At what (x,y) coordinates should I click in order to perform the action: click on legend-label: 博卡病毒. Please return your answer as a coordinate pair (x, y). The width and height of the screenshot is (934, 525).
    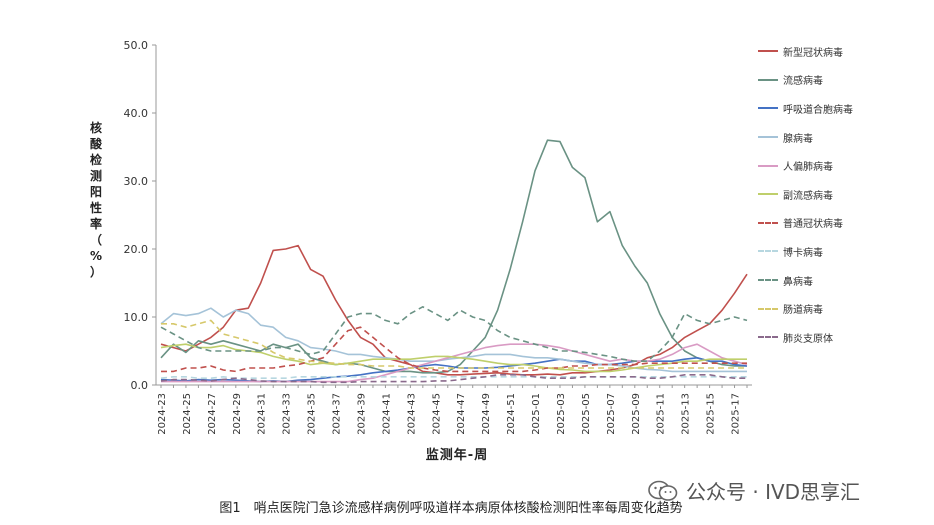
    Looking at the image, I should click on (803, 253).